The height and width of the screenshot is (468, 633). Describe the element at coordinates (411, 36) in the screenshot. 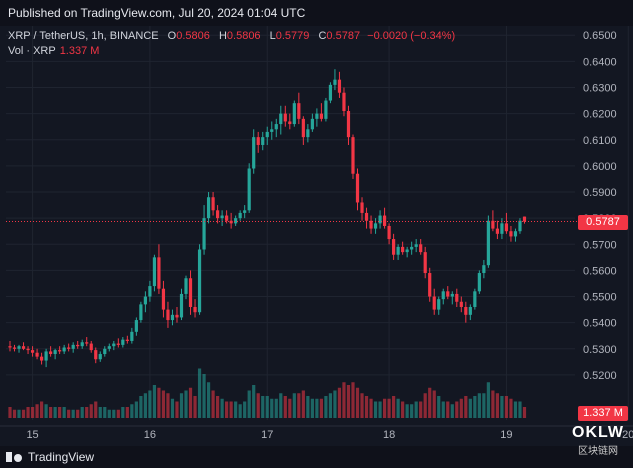

I see `change-value: −0.0020 (−0.34%)` at that location.